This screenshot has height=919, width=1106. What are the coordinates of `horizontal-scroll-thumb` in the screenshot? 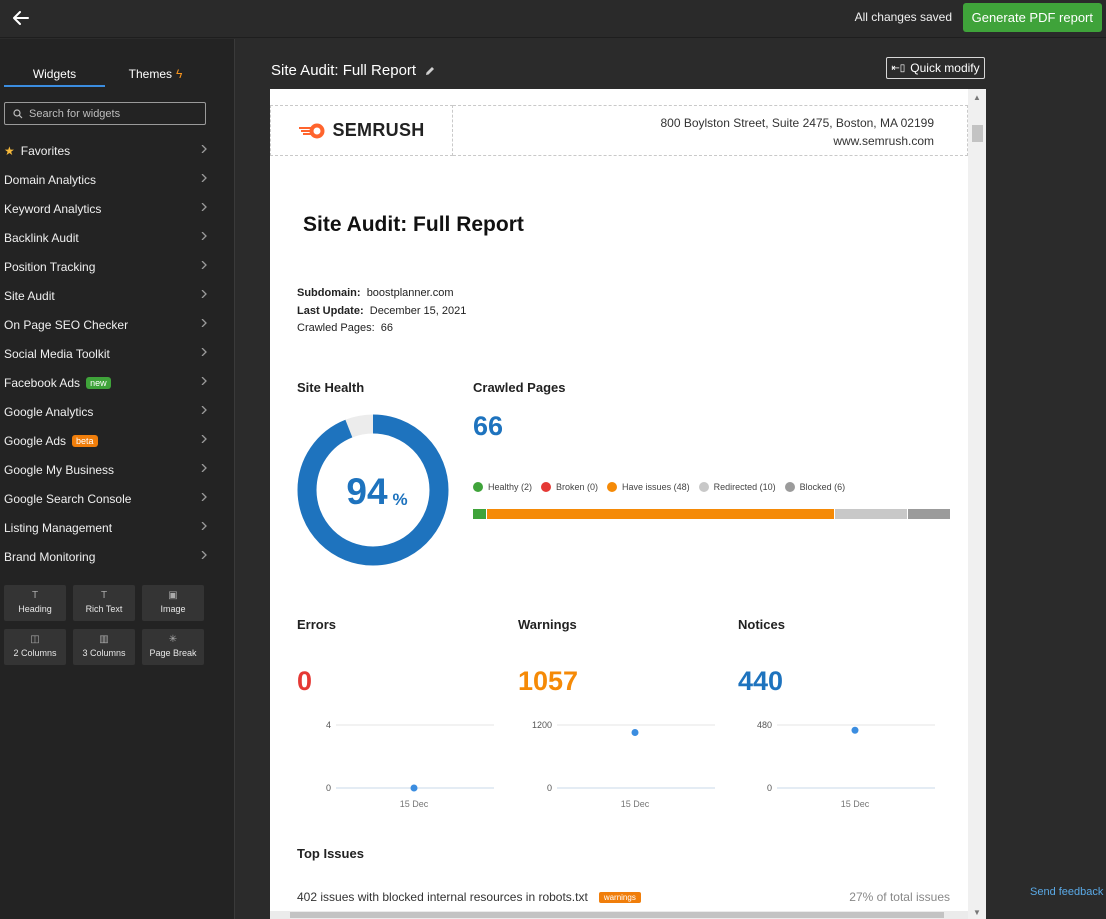 It's located at (617, 915).